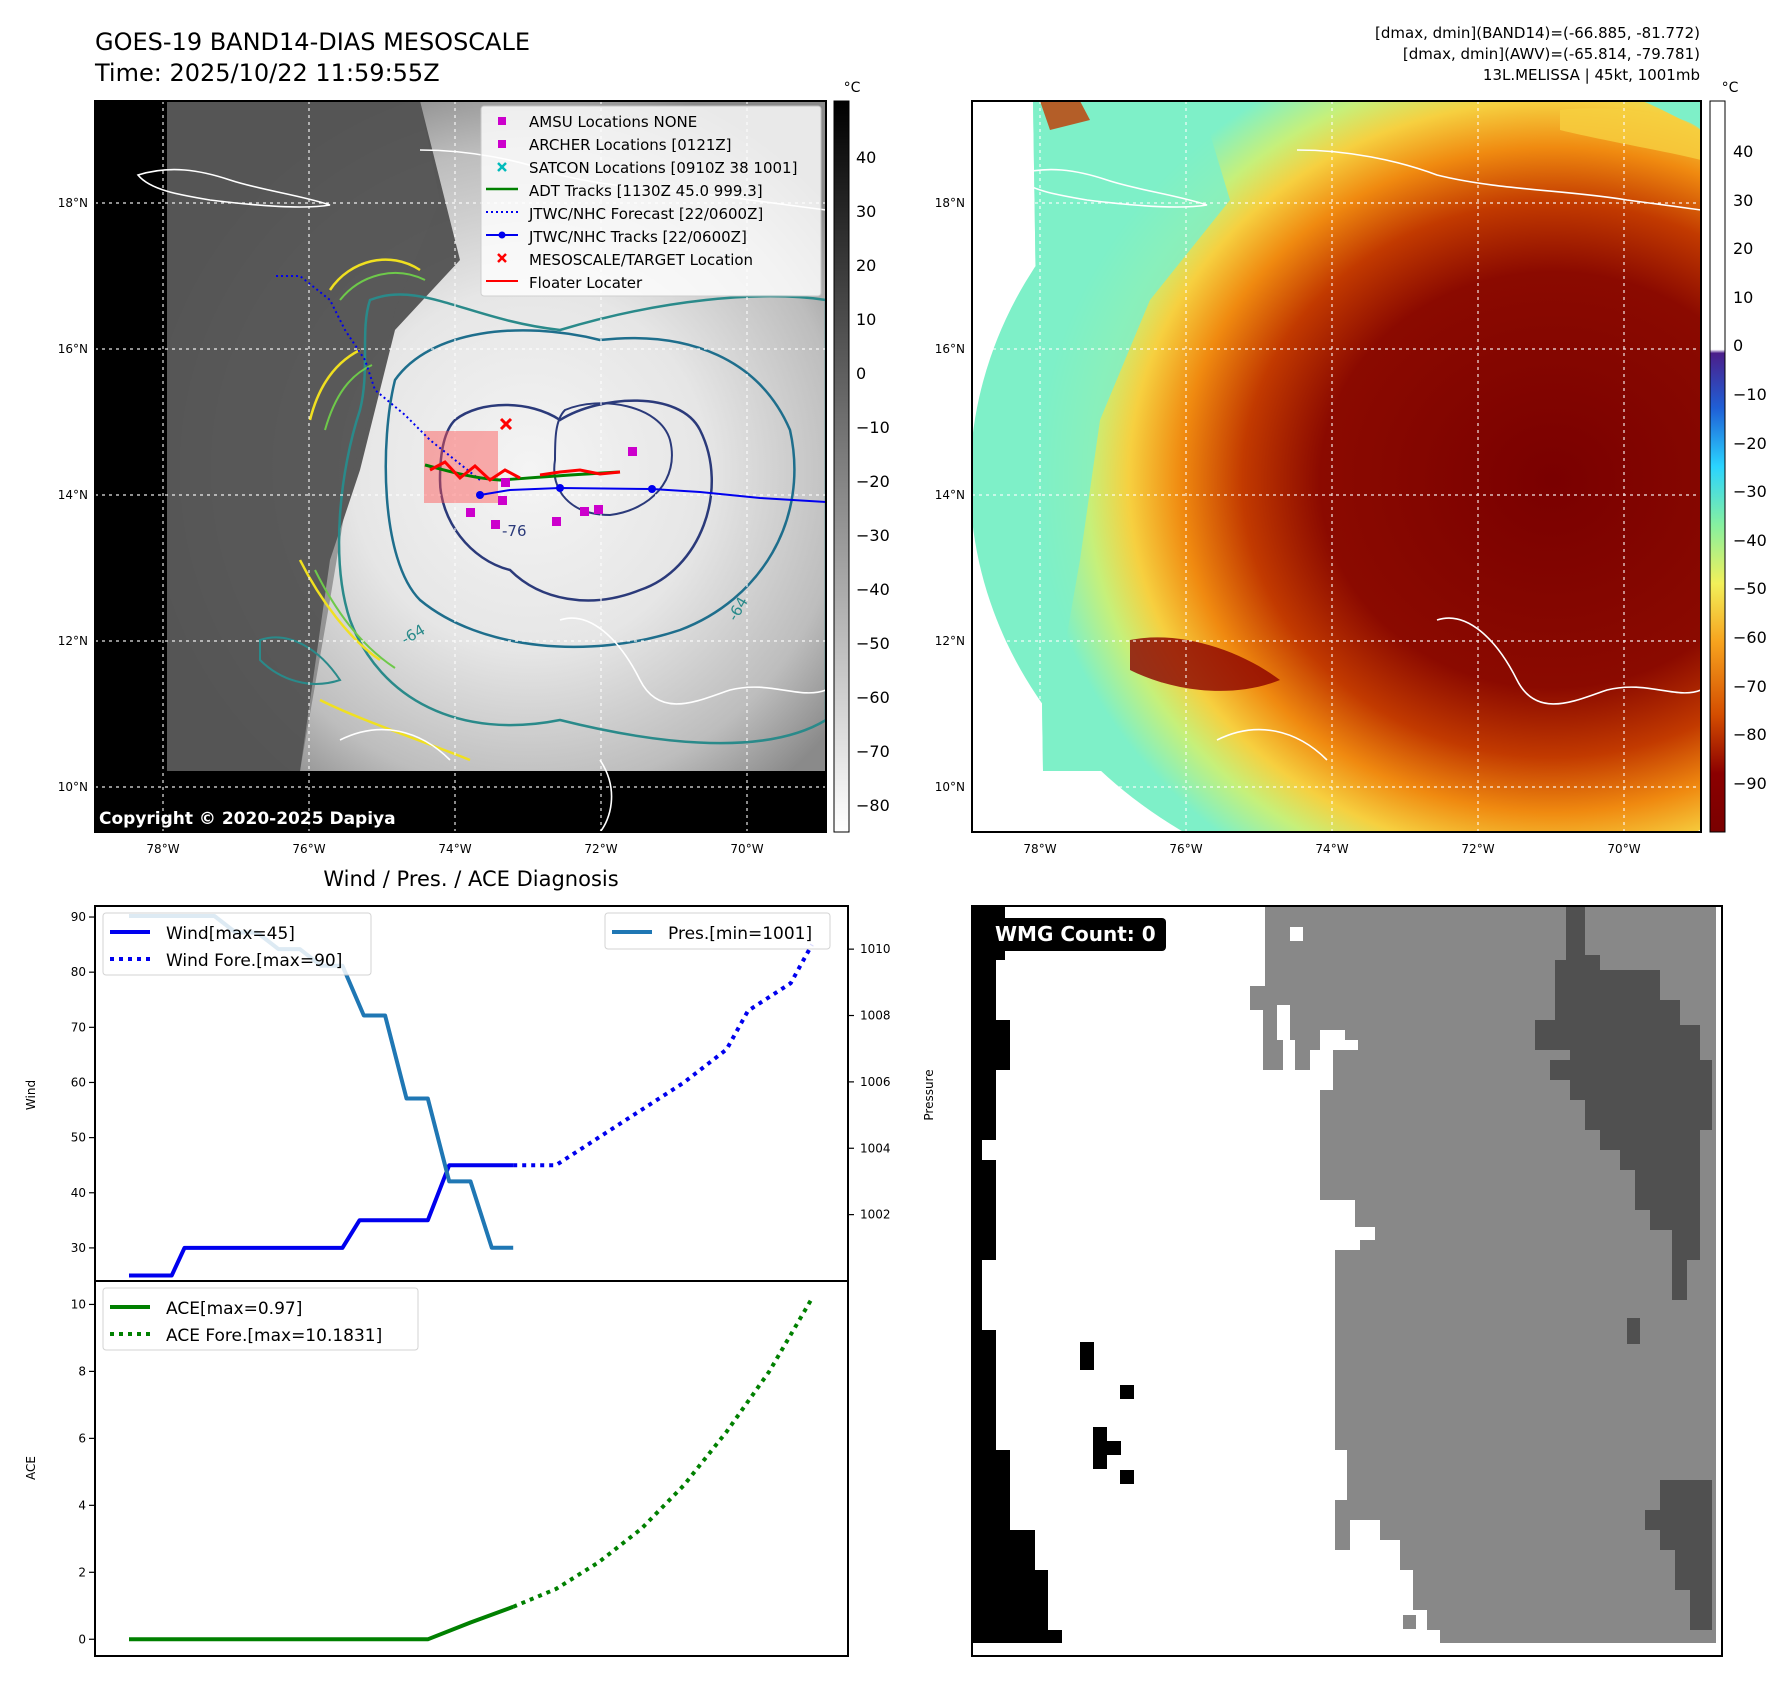 The image size is (1788, 1694). Describe the element at coordinates (82, 1371) in the screenshot. I see `ytick-label: 8` at that location.